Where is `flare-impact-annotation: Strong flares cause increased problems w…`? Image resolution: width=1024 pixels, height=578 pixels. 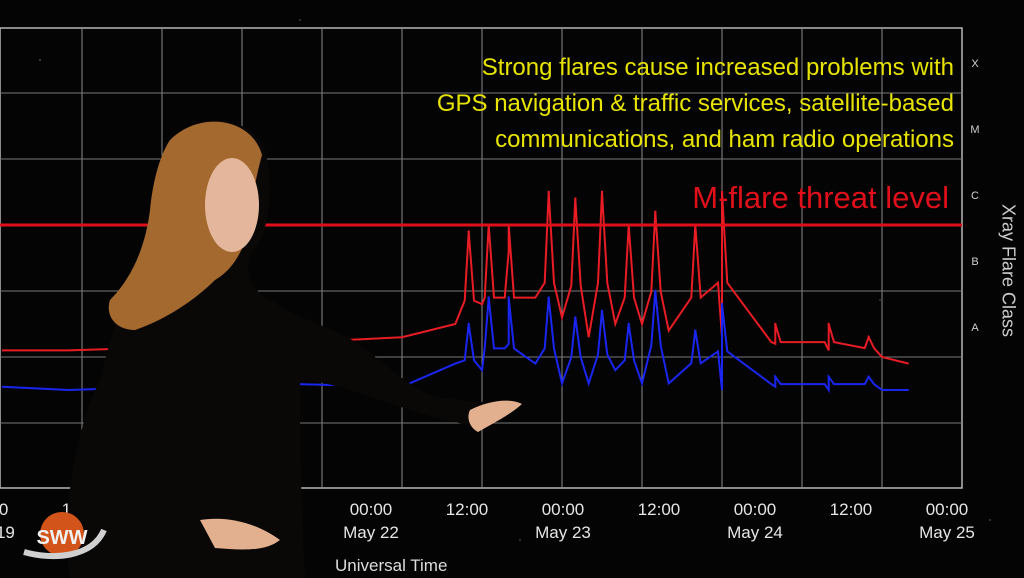 flare-impact-annotation: Strong flares cause increased problems w… is located at coordinates (674, 104).